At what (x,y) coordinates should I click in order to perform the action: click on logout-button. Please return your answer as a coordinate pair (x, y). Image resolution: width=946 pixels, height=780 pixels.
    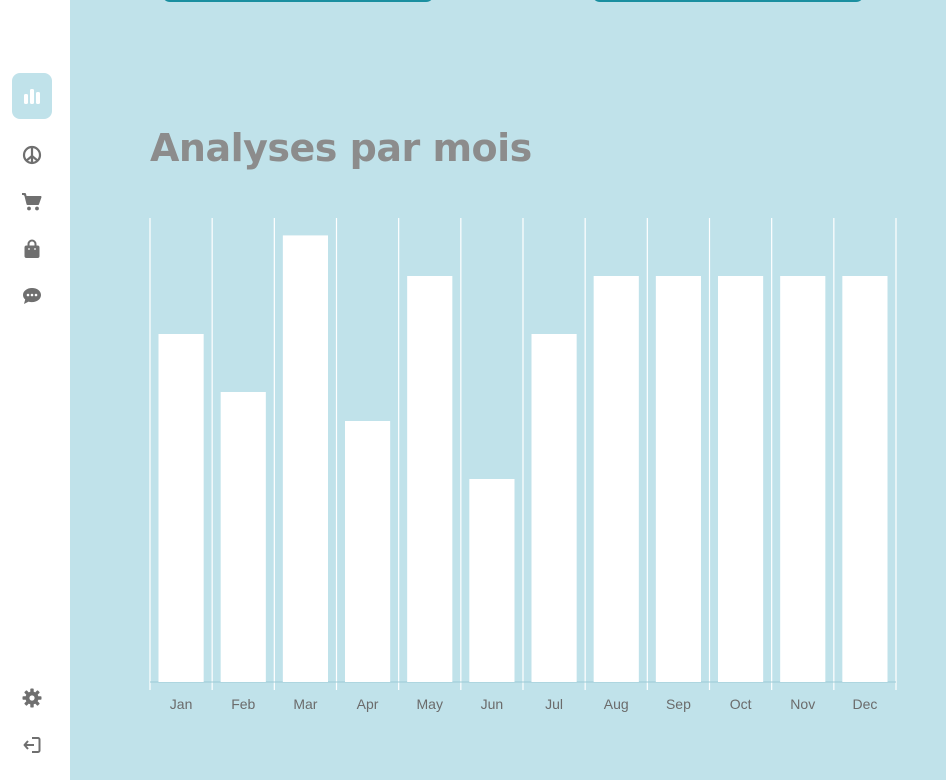
    Looking at the image, I should click on (32, 745).